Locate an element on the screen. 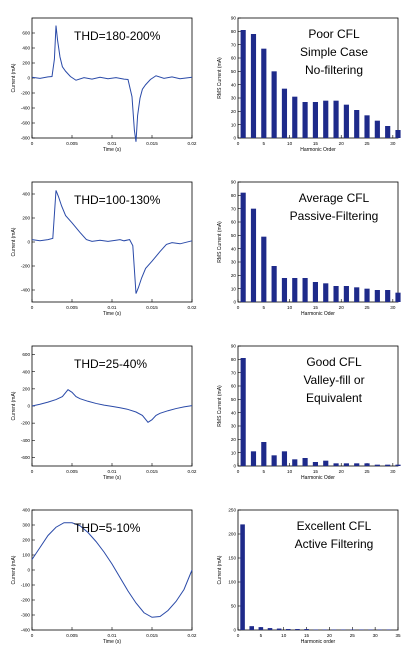  y-axis-label: RMS Current (mA) is located at coordinates (220, 242).